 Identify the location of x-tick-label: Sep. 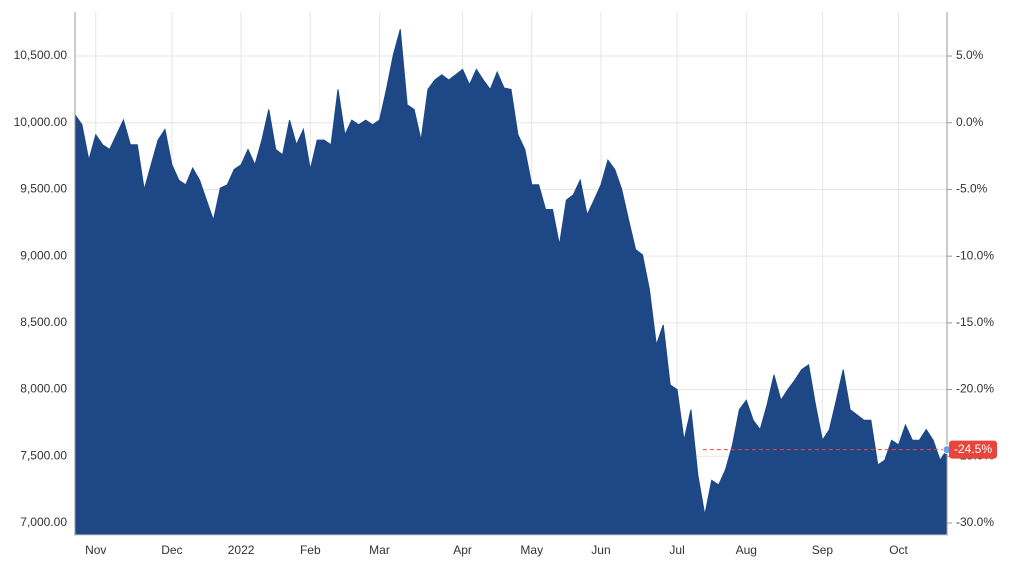
(823, 550).